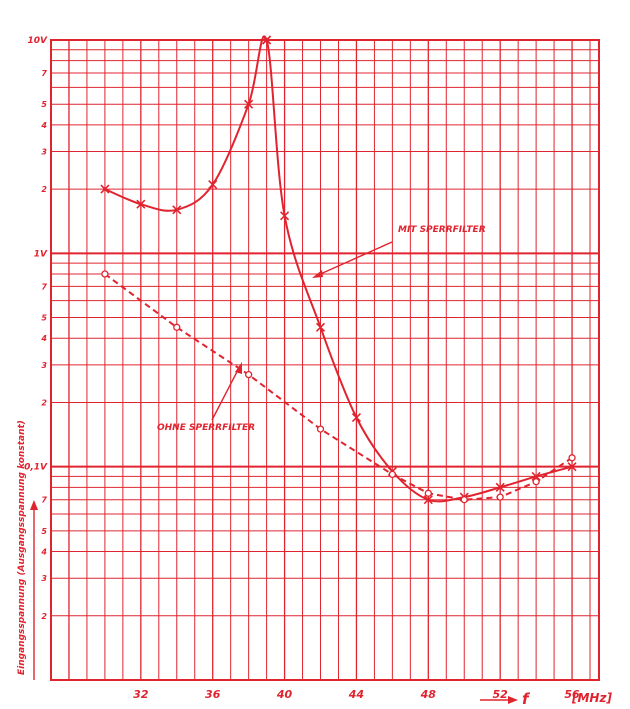 The height and width of the screenshot is (709, 630). What do you see at coordinates (206, 428) in the screenshot?
I see `series-label-ohne-sperrfilter: OHNE SPERRFILTER` at bounding box center [206, 428].